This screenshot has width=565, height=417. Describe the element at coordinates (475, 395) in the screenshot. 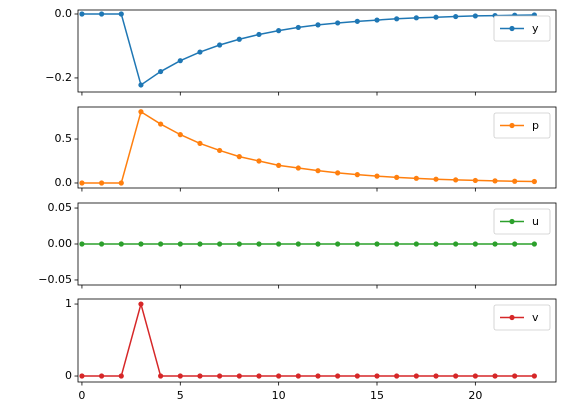

I see `x-tick-label: 20` at that location.